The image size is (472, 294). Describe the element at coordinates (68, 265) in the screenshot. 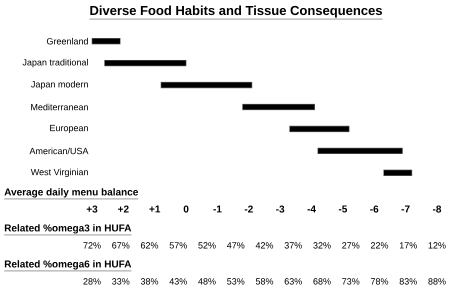

I see `text: Related %omega6 in HUFA` at that location.